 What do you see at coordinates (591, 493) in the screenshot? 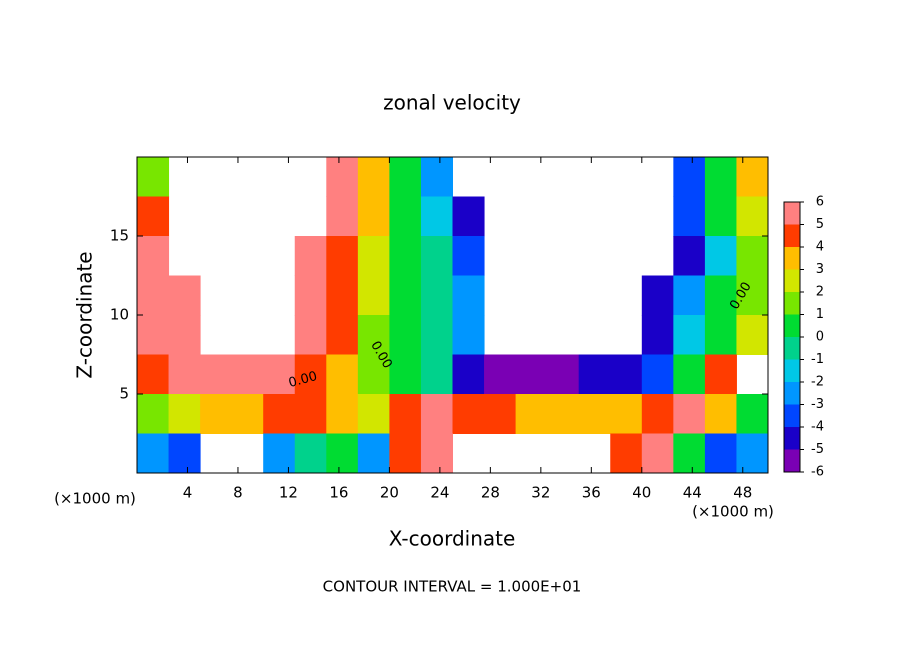
I see `x-tick-label: 36` at bounding box center [591, 493].